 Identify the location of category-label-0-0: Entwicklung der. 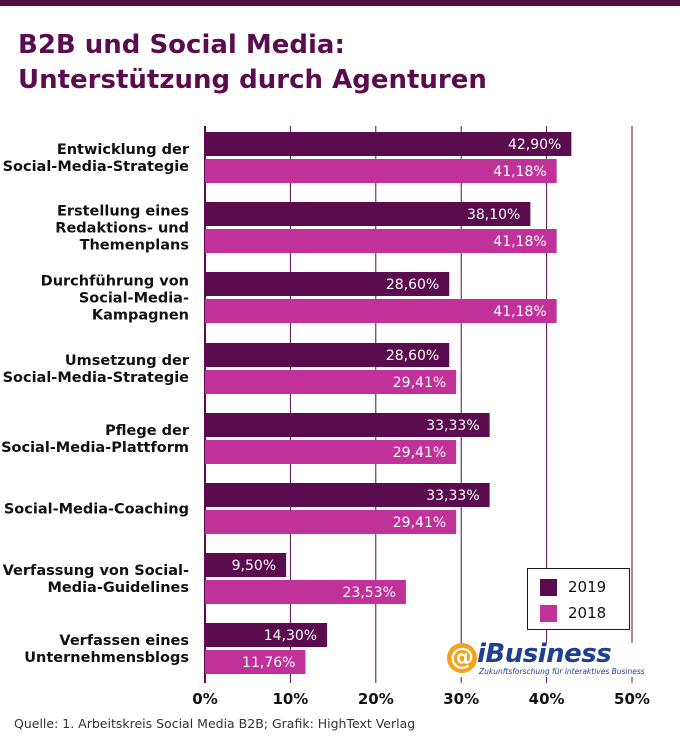
(123, 150).